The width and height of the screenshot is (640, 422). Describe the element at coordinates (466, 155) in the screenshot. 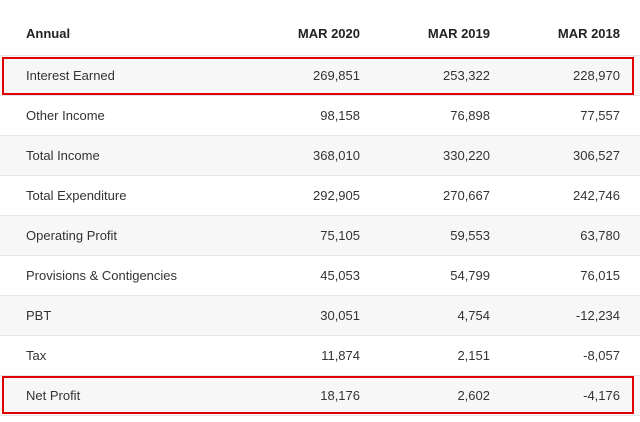

I see `row-value-mar-2019: 330,220` at that location.